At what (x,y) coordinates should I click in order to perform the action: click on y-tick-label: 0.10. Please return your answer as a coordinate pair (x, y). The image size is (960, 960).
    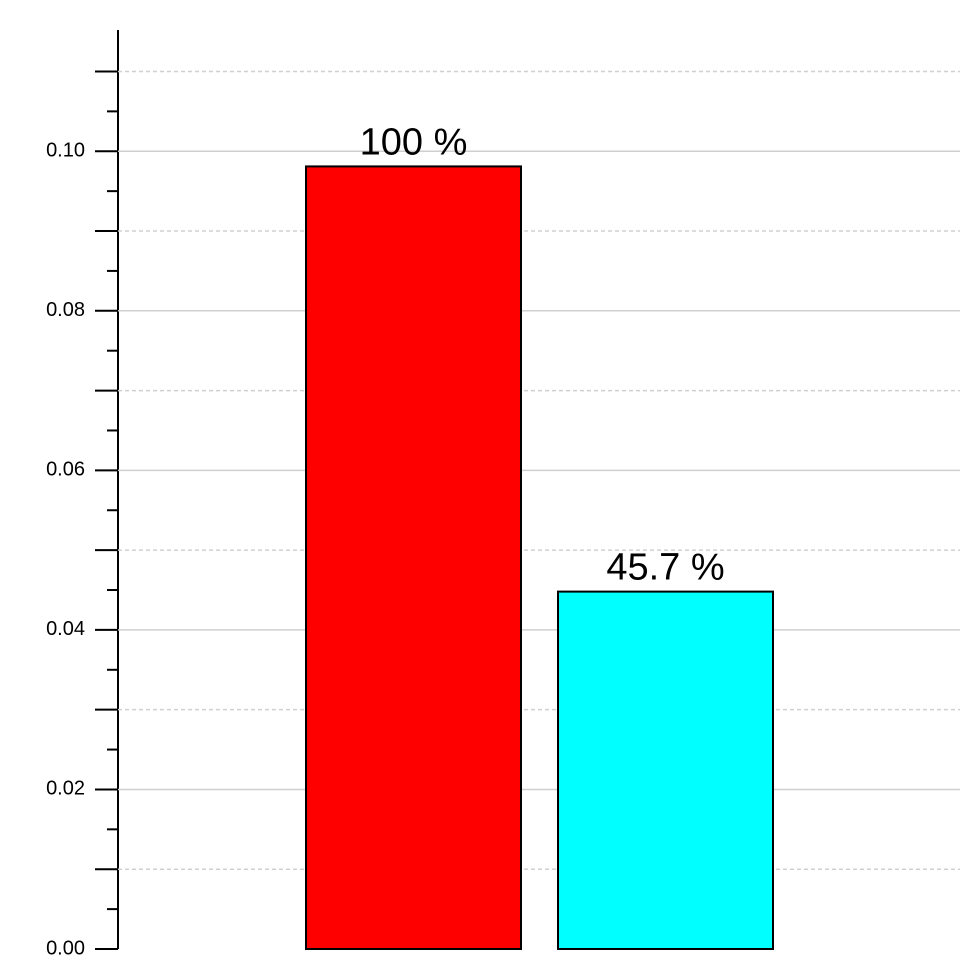
    Looking at the image, I should click on (65, 151).